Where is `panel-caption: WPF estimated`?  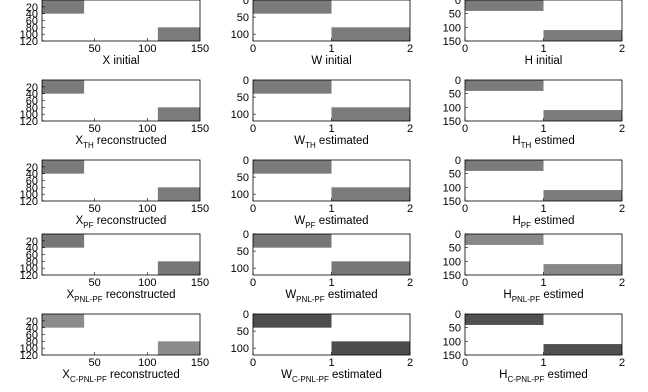 panel-caption: WPF estimated is located at coordinates (331, 222).